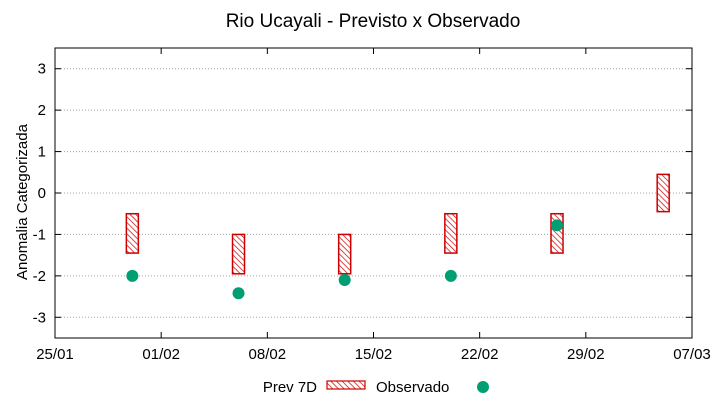 The height and width of the screenshot is (400, 720). I want to click on legend-label-prev-7d: Prev 7D, so click(290, 387).